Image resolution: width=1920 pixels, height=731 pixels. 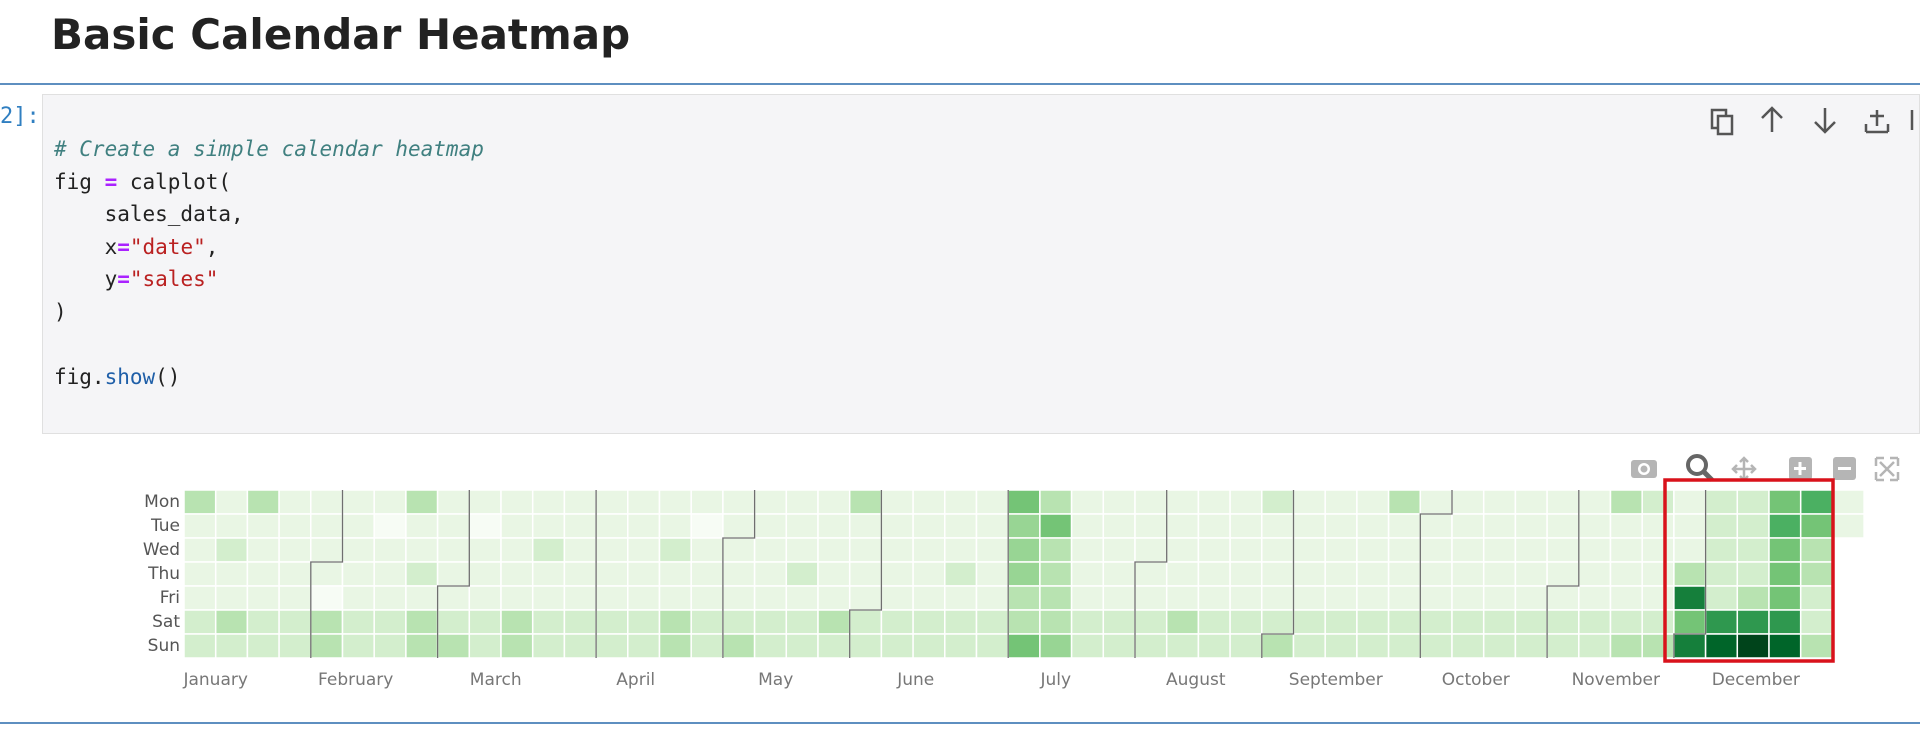 I want to click on zoom-in-button, so click(x=1800, y=468).